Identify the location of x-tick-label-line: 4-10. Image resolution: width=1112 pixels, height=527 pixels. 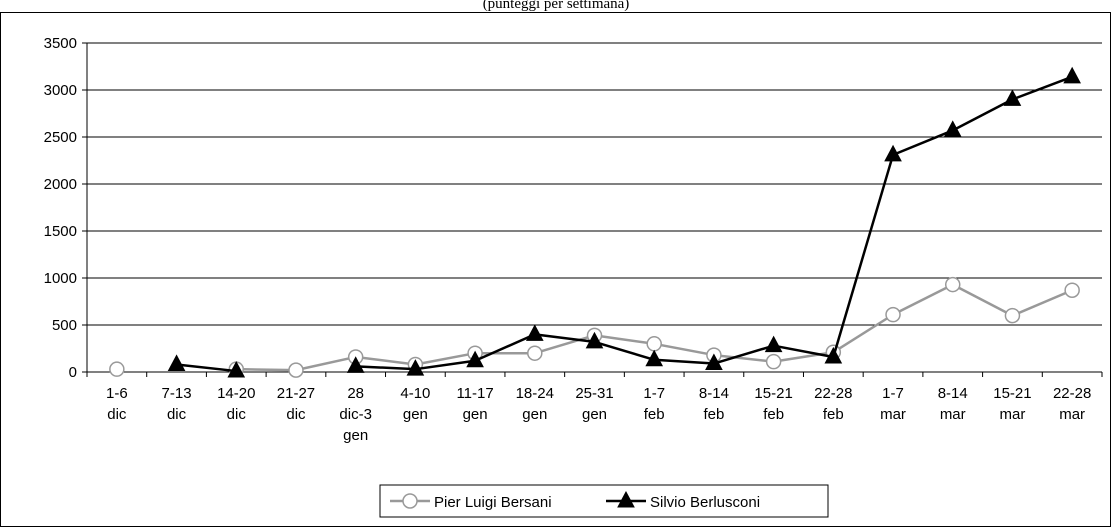
(415, 393).